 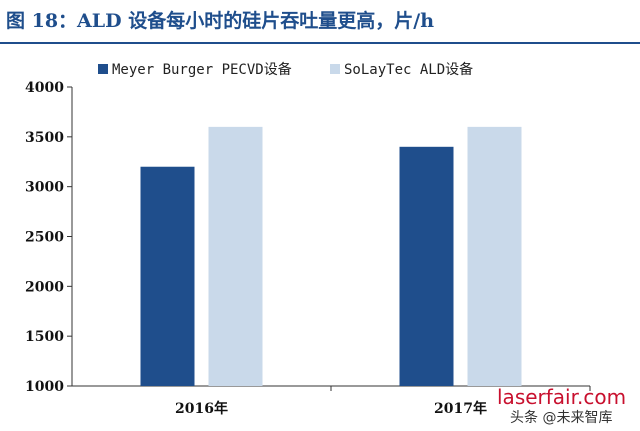 What do you see at coordinates (408, 69) in the screenshot?
I see `legend-label: SoLayTec ALD设备` at bounding box center [408, 69].